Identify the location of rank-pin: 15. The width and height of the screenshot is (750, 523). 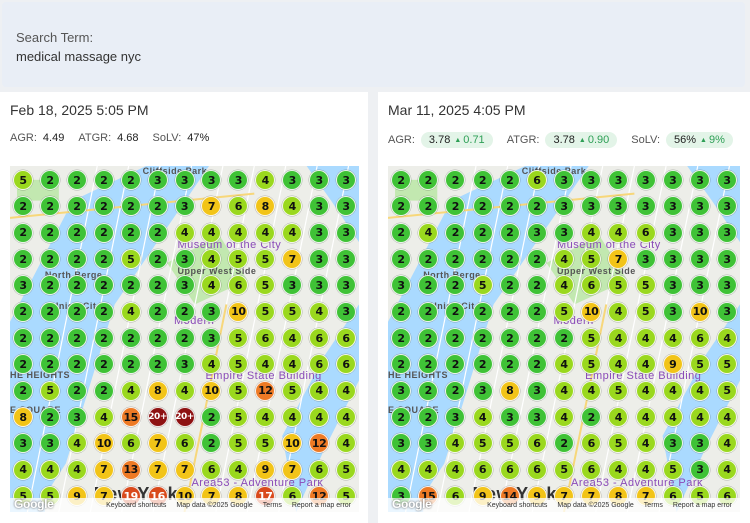
(130, 417).